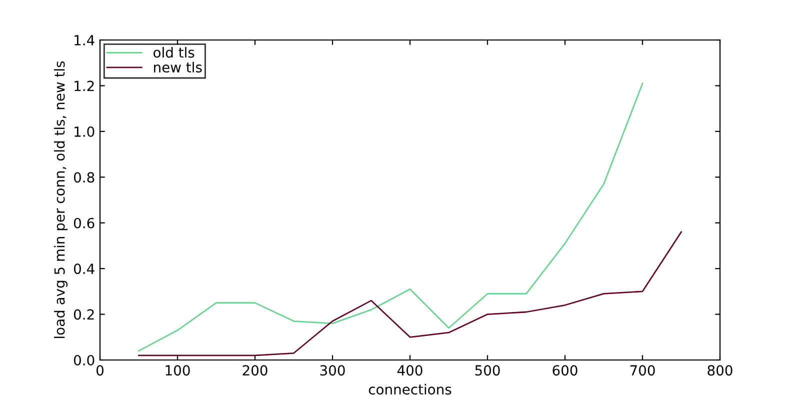 This screenshot has width=800, height=400. What do you see at coordinates (84, 40) in the screenshot?
I see `y-tick-label: 1.4` at bounding box center [84, 40].